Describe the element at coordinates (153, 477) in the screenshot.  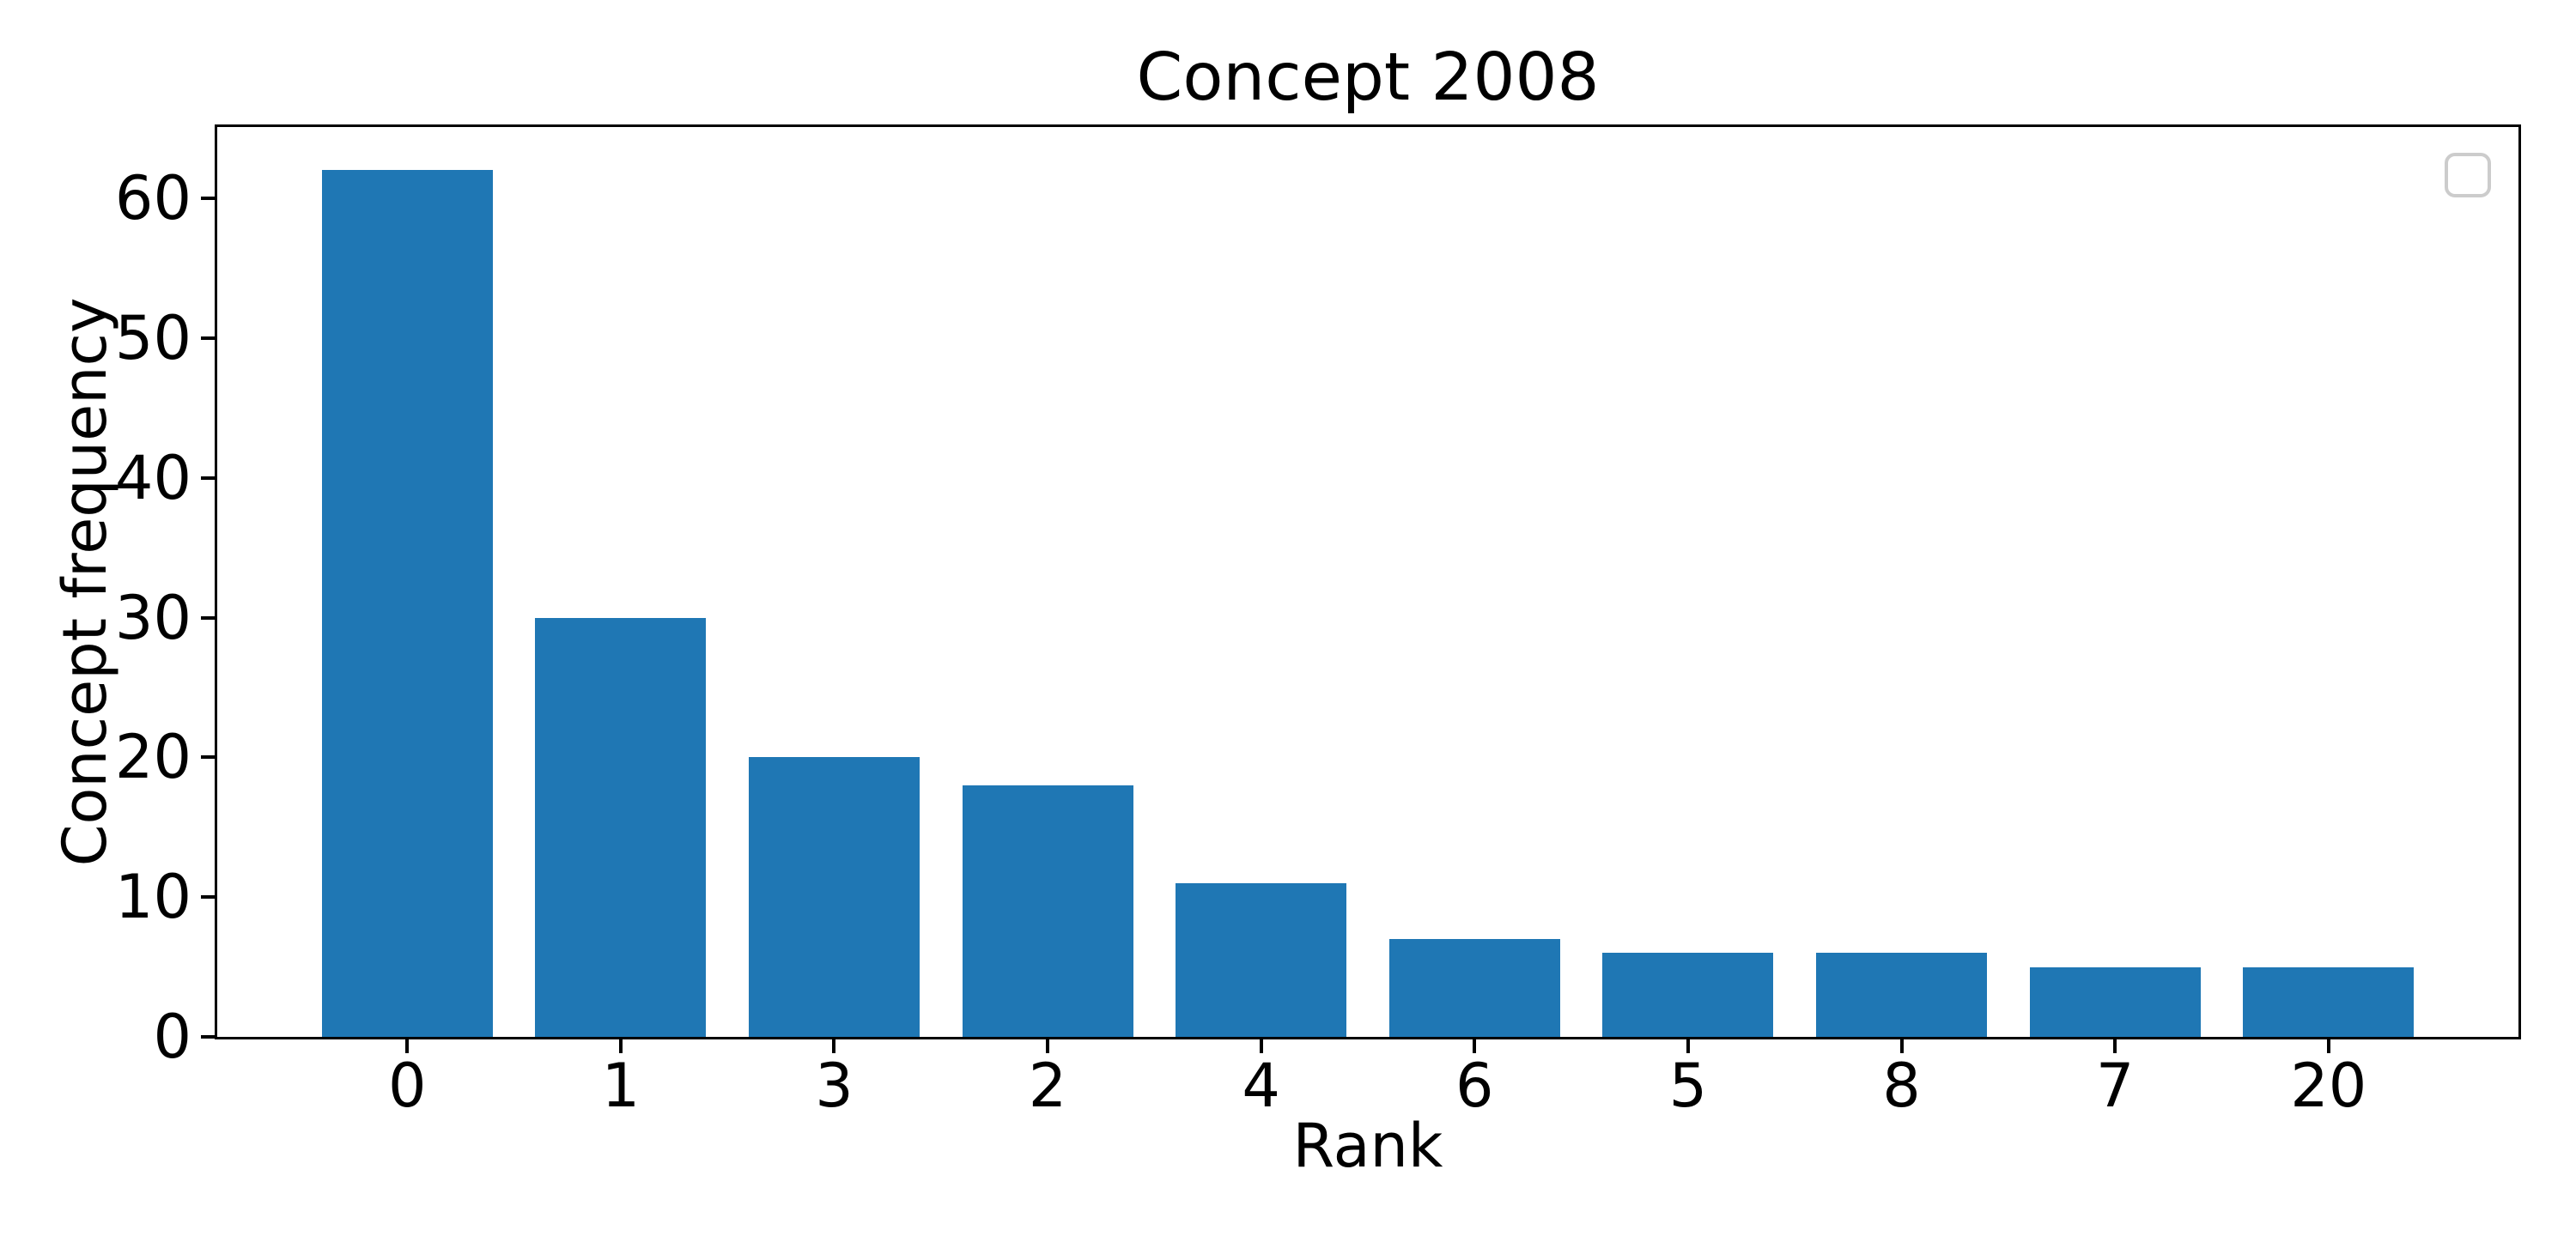
I see `y-tick-label: 40` at that location.